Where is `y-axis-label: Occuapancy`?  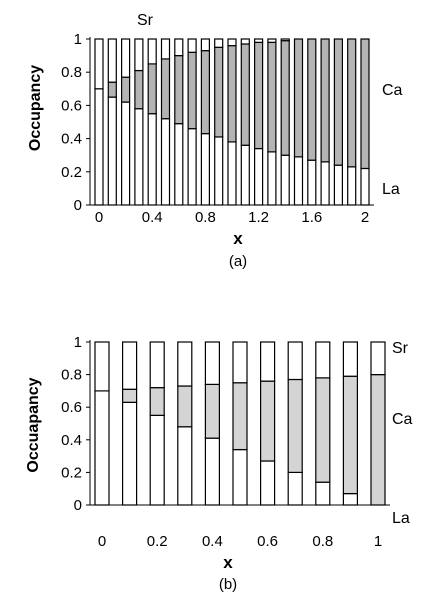
y-axis-label: Occuapancy is located at coordinates (33, 424).